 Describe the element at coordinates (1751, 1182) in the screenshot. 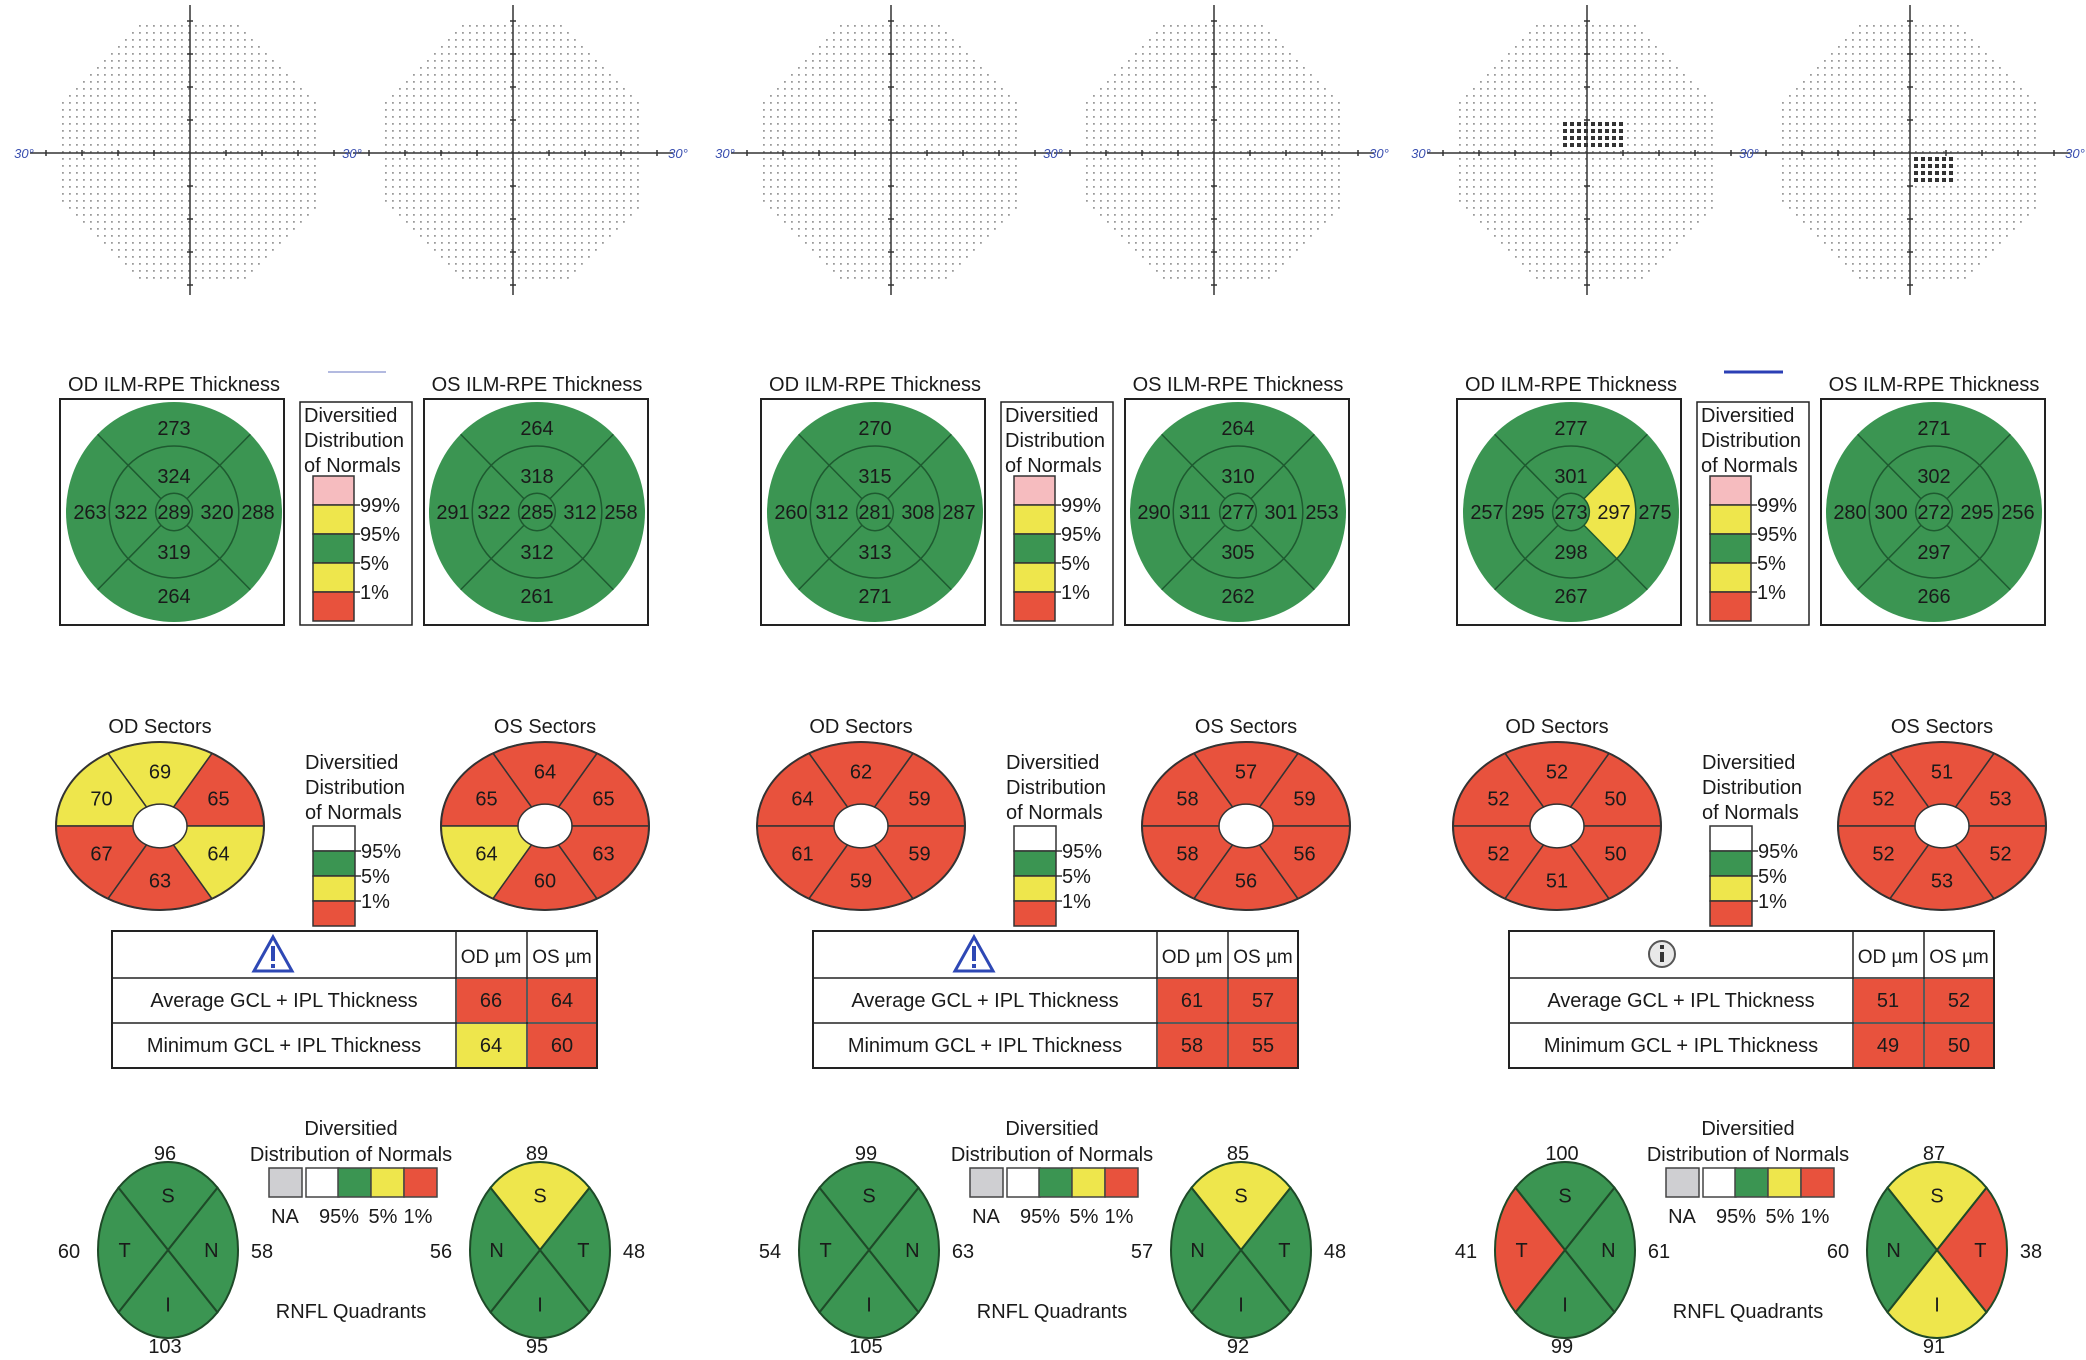

I see `rnfl-legend-swatch-green` at that location.